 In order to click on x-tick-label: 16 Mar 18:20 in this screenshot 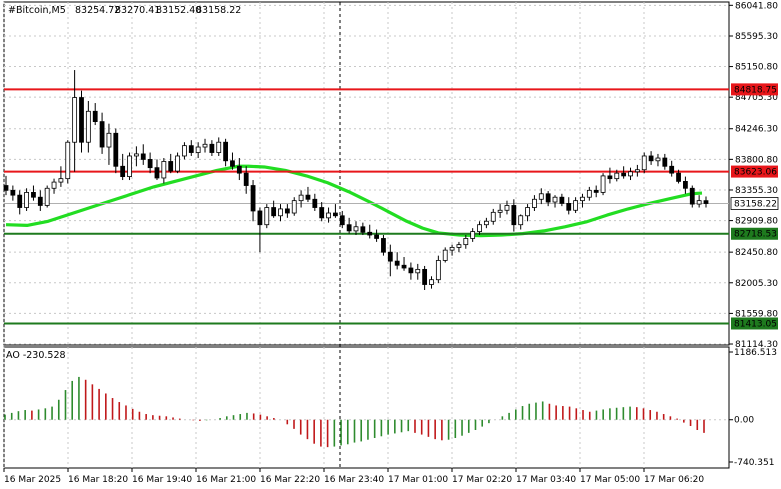, I will do `click(98, 480)`.